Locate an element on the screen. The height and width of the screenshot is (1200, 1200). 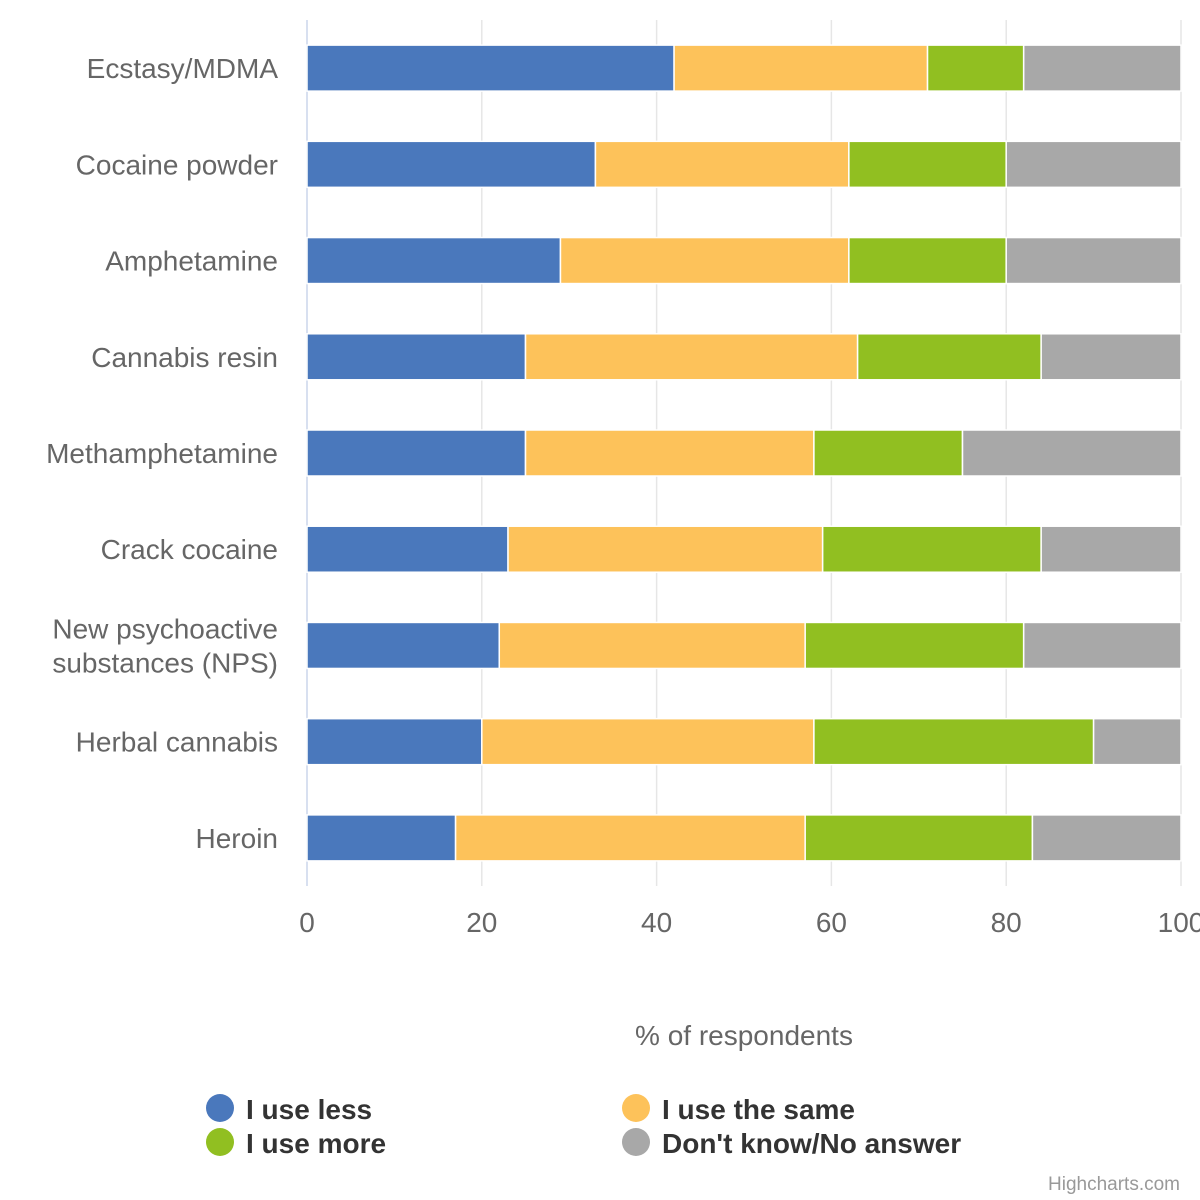
legend-item: I use the same is located at coordinates (738, 1109).